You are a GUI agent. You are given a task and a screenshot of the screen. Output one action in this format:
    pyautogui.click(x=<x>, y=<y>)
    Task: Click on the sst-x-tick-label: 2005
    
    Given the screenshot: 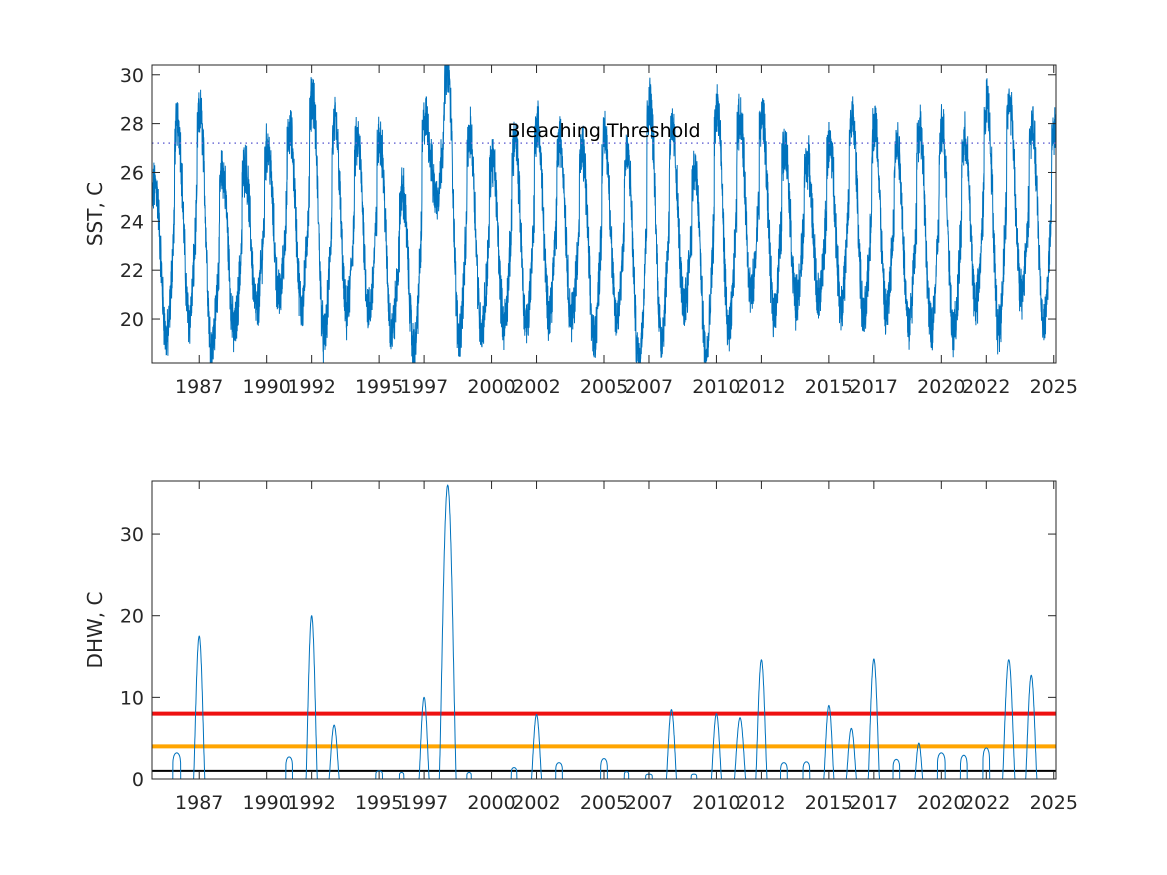 What is the action you would take?
    pyautogui.click(x=604, y=387)
    